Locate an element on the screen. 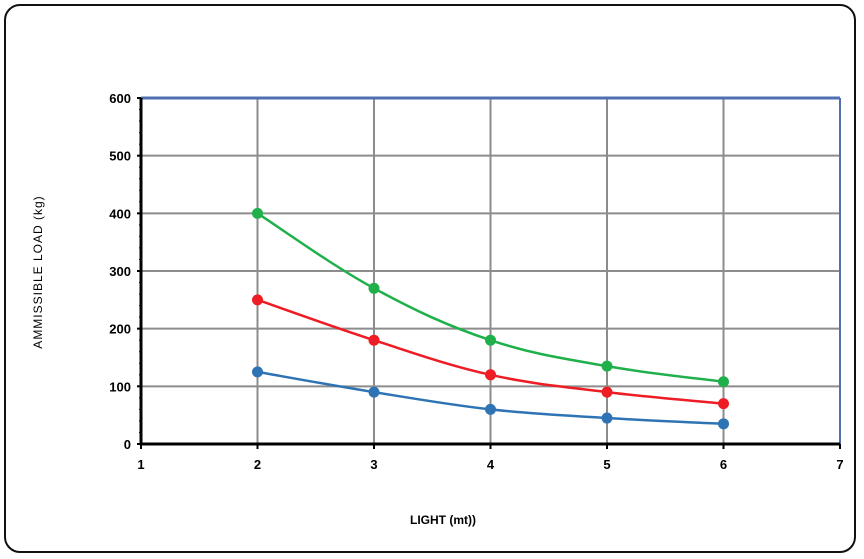  y-tick-label: 600 is located at coordinates (120, 98).